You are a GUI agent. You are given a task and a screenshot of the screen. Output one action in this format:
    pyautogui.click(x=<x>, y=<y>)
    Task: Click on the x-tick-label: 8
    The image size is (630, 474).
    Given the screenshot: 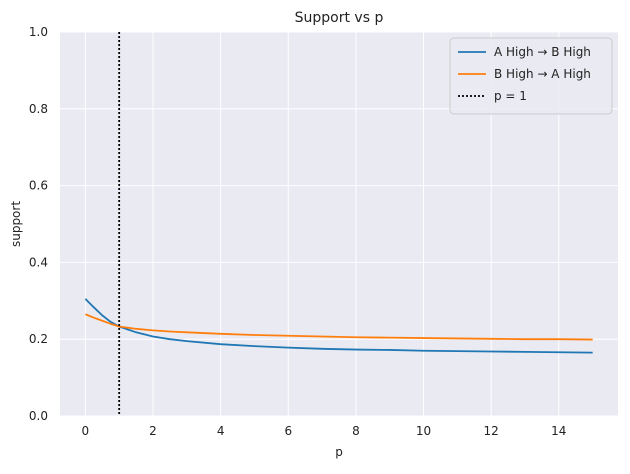 What is the action you would take?
    pyautogui.click(x=356, y=431)
    